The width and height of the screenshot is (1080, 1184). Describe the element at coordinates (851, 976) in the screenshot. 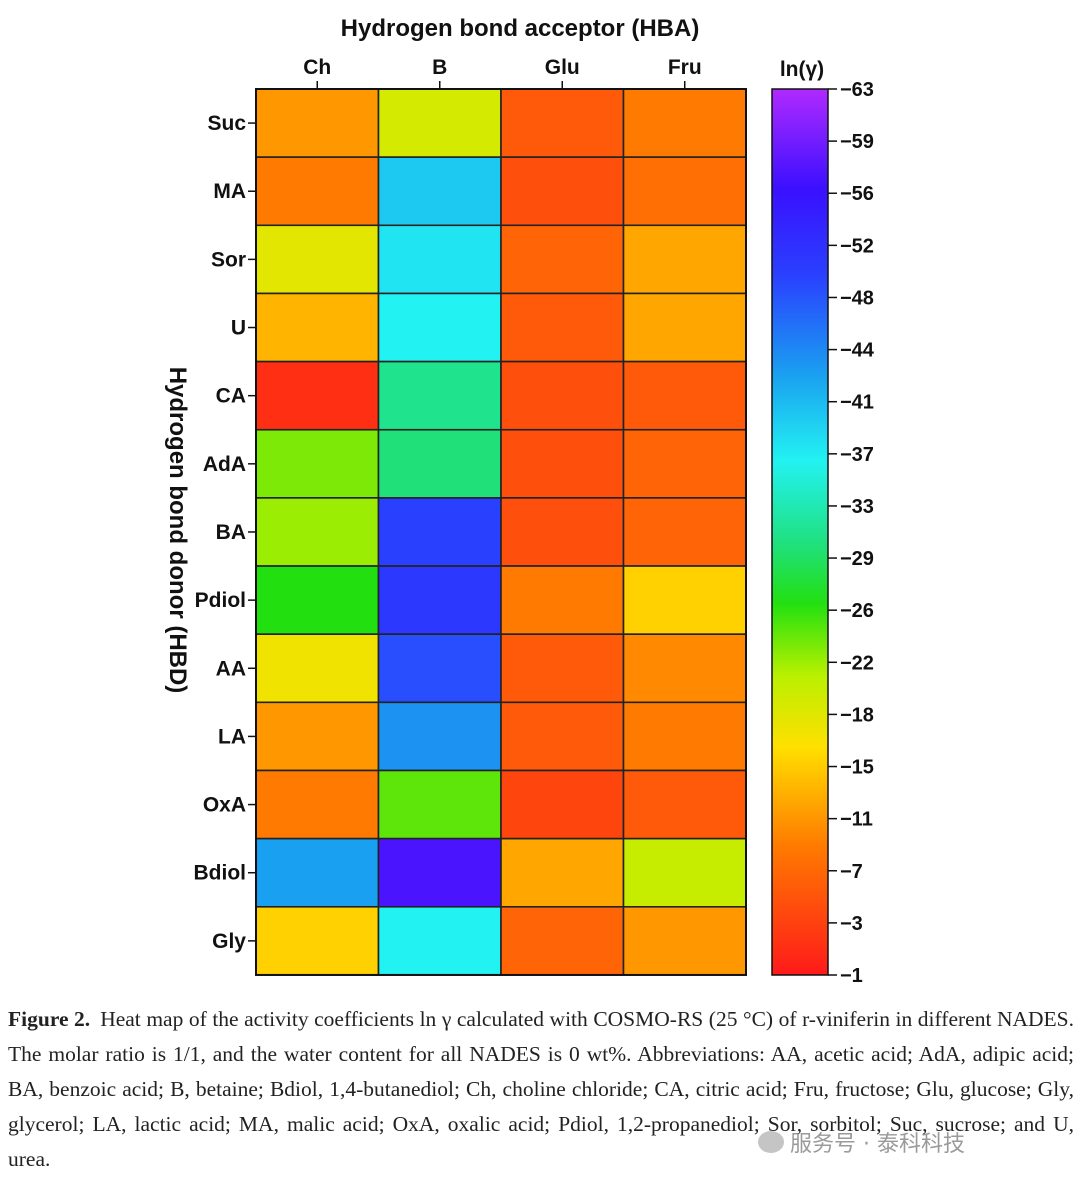

I see `colorbar-tick-label: −1` at that location.